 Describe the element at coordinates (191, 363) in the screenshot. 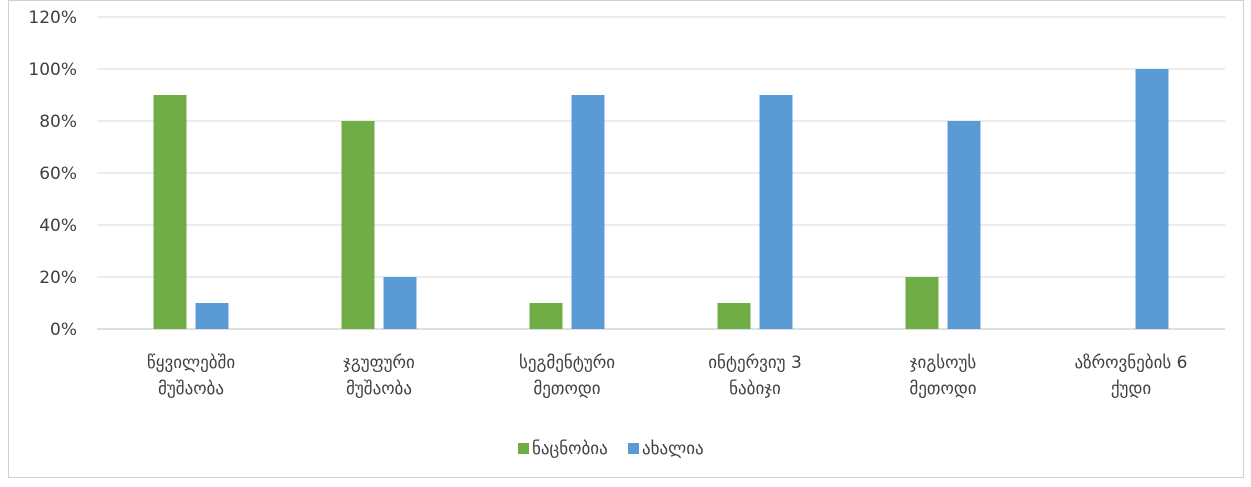

I see `x-category-label: წყვილებში` at that location.